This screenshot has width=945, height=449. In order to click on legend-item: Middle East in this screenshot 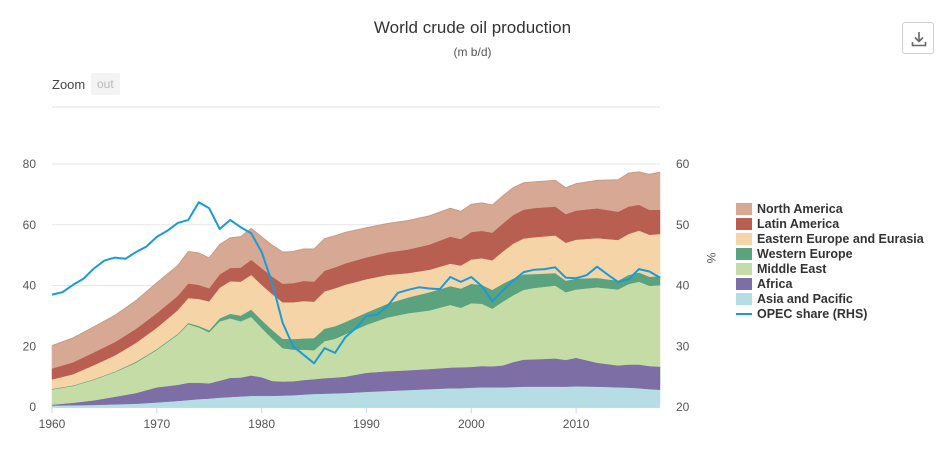, I will do `click(830, 268)`.